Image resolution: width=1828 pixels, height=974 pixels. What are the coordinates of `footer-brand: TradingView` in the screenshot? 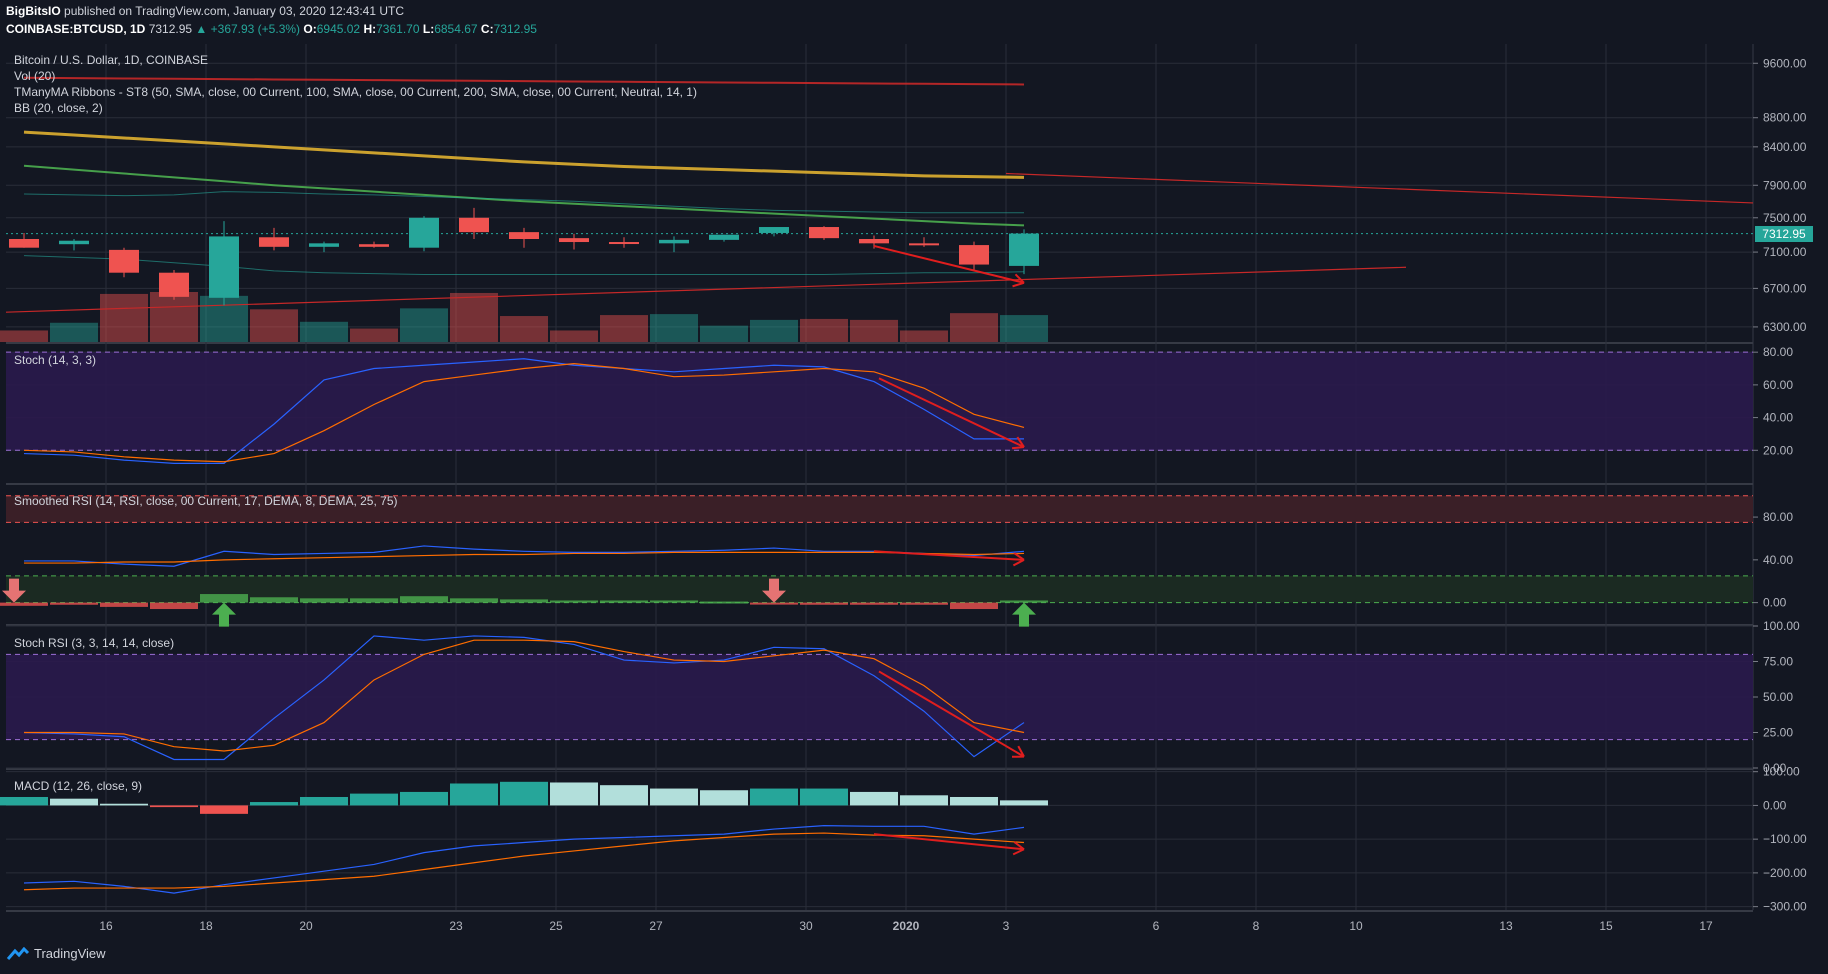 It's located at (56, 953).